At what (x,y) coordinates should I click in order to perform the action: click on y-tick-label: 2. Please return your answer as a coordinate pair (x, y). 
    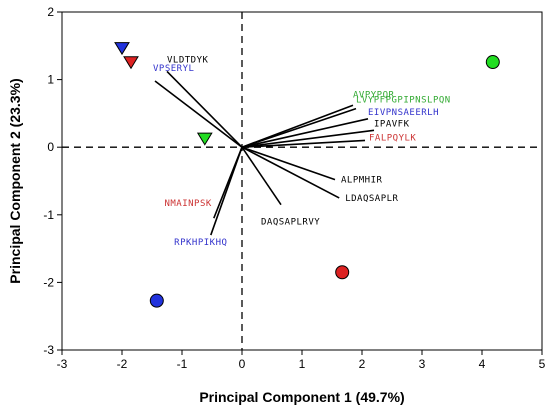
    Looking at the image, I should click on (50, 12).